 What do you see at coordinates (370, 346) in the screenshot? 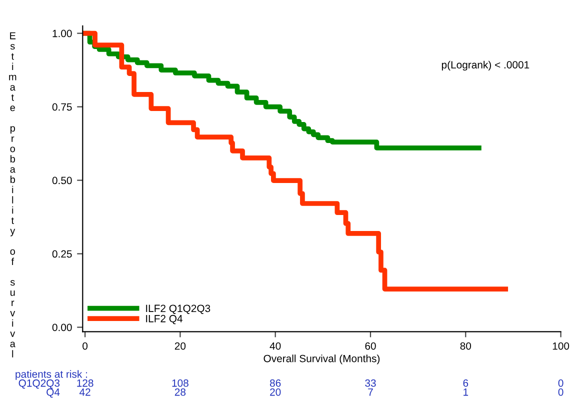
I see `x-tick-label: 60` at bounding box center [370, 346].